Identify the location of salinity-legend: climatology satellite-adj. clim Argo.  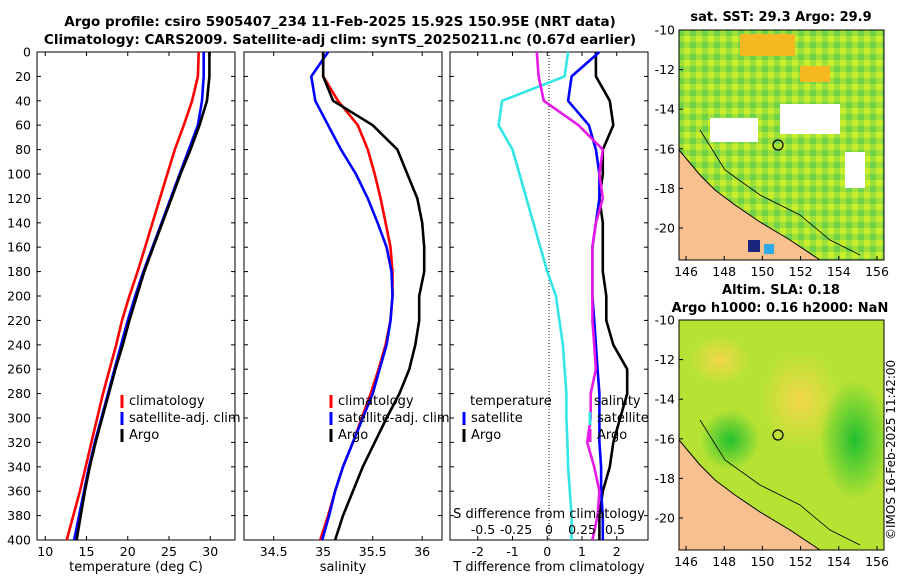
(389, 418).